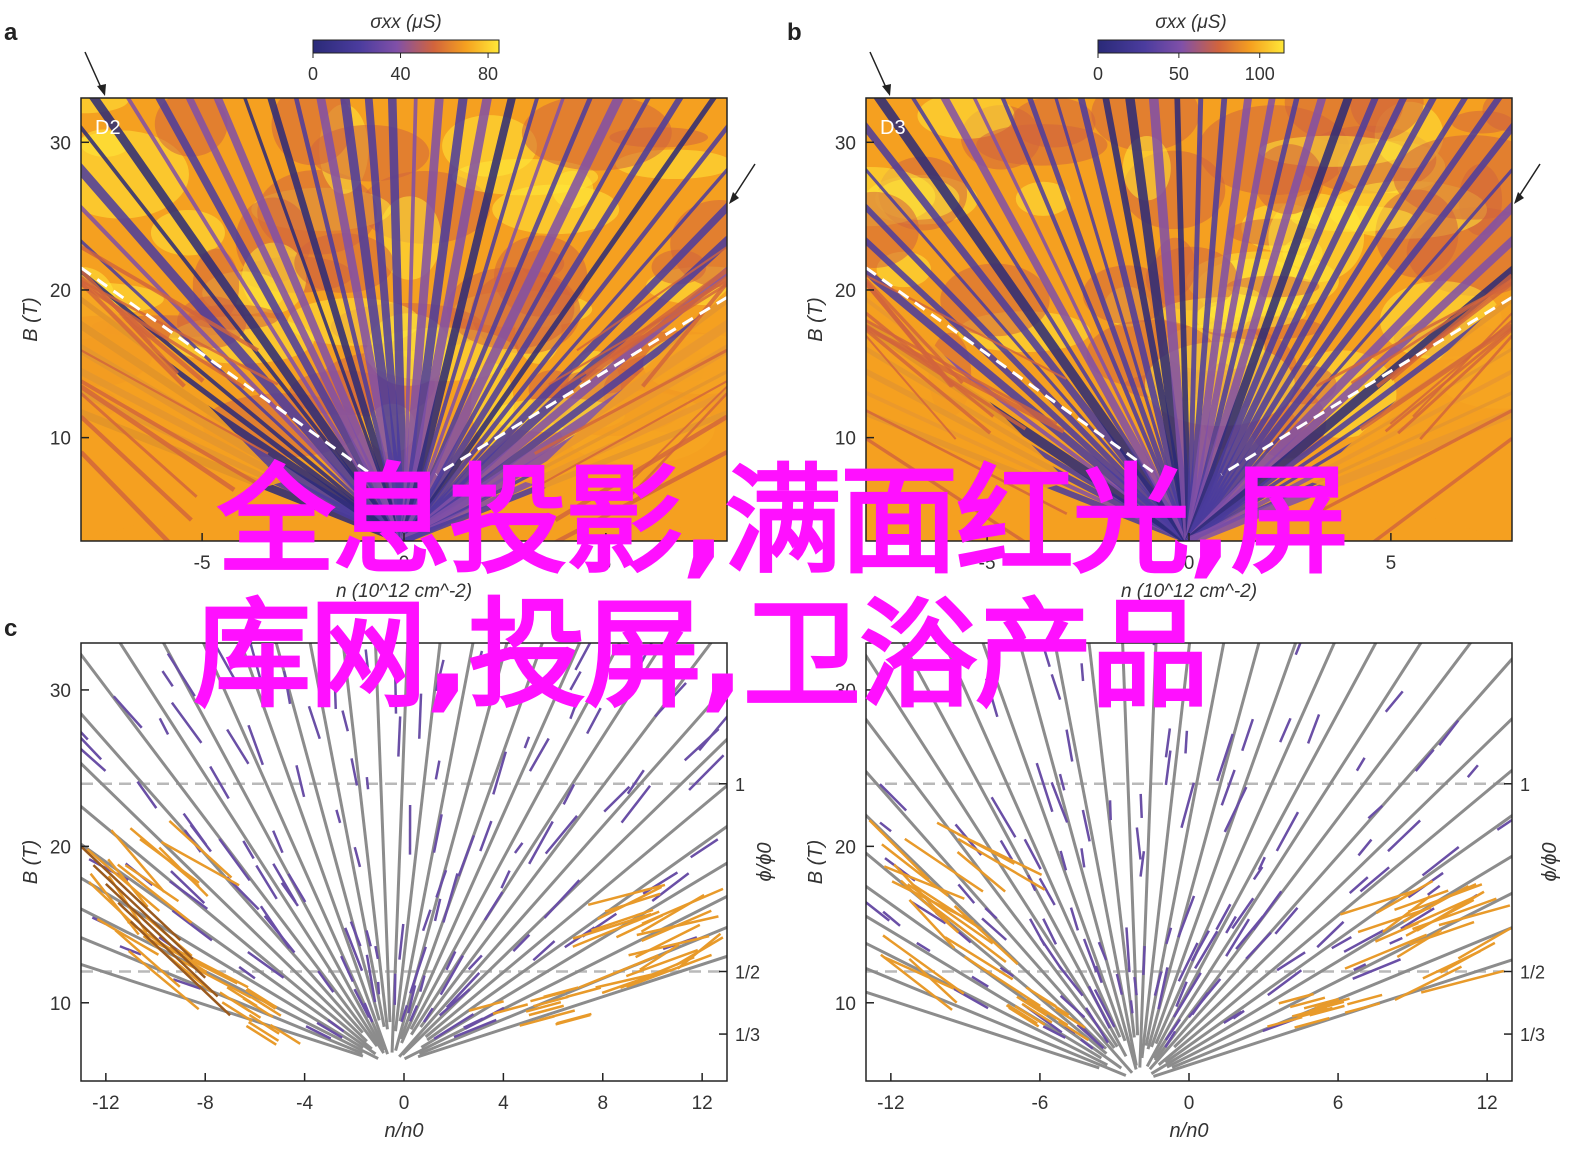 This screenshot has height=1160, width=1584. I want to click on x-tick-label: -4, so click(304, 1103).